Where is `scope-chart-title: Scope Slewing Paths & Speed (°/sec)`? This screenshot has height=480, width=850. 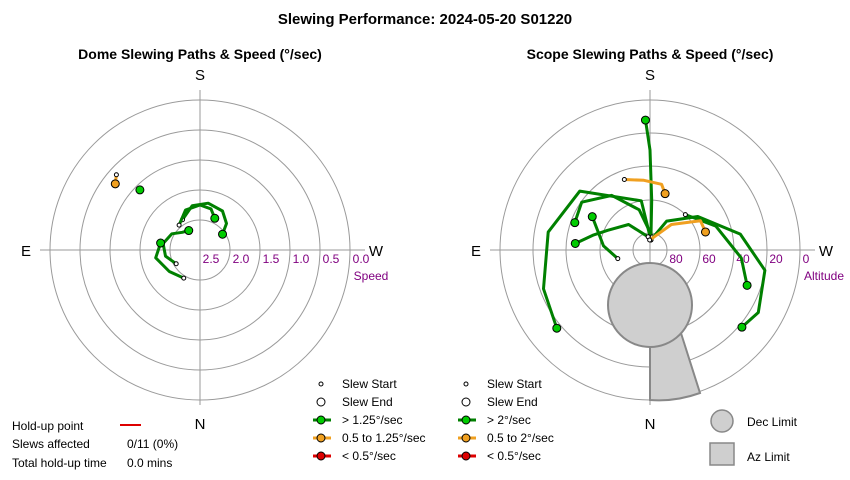 scope-chart-title: Scope Slewing Paths & Speed (°/sec) is located at coordinates (650, 54).